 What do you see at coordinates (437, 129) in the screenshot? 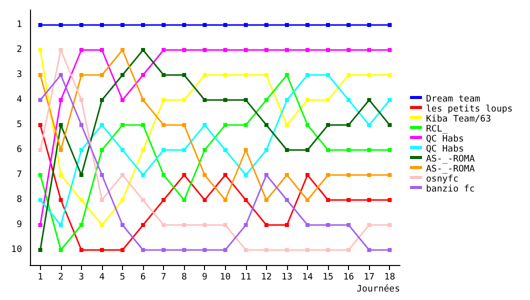
I see `legend-label: RCL_` at bounding box center [437, 129].